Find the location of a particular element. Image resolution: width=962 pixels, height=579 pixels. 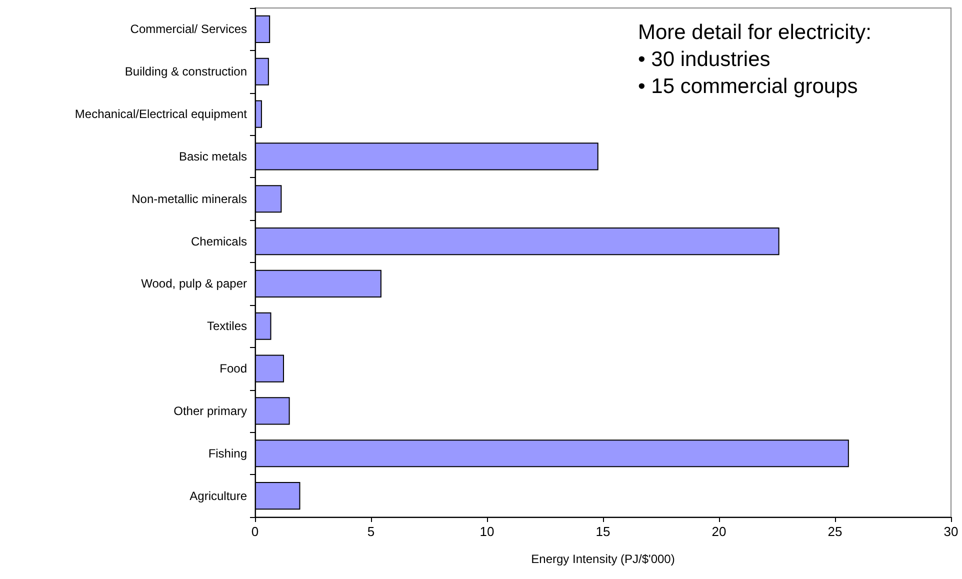

y-tick-label: Chemicals is located at coordinates (218, 241).